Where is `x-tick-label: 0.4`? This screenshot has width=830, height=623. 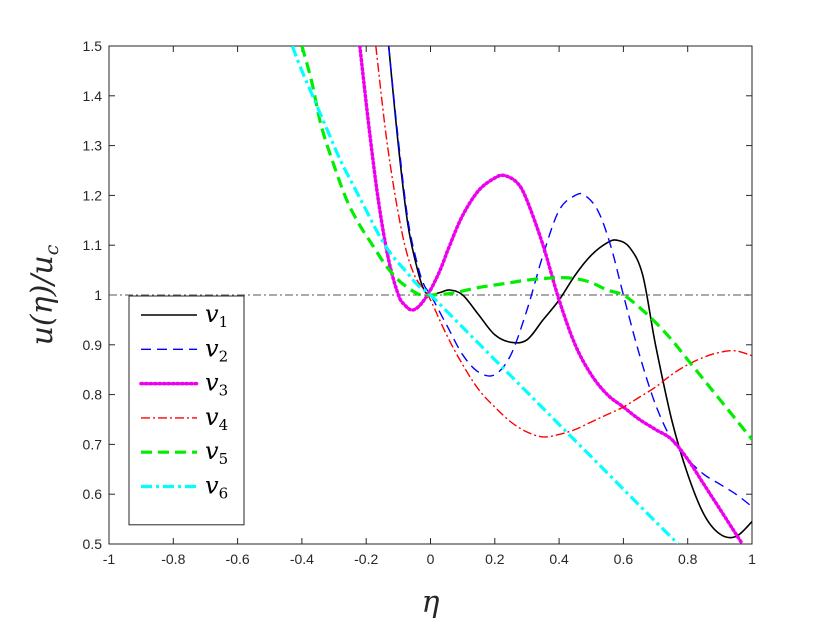 x-tick-label: 0.4 is located at coordinates (559, 559).